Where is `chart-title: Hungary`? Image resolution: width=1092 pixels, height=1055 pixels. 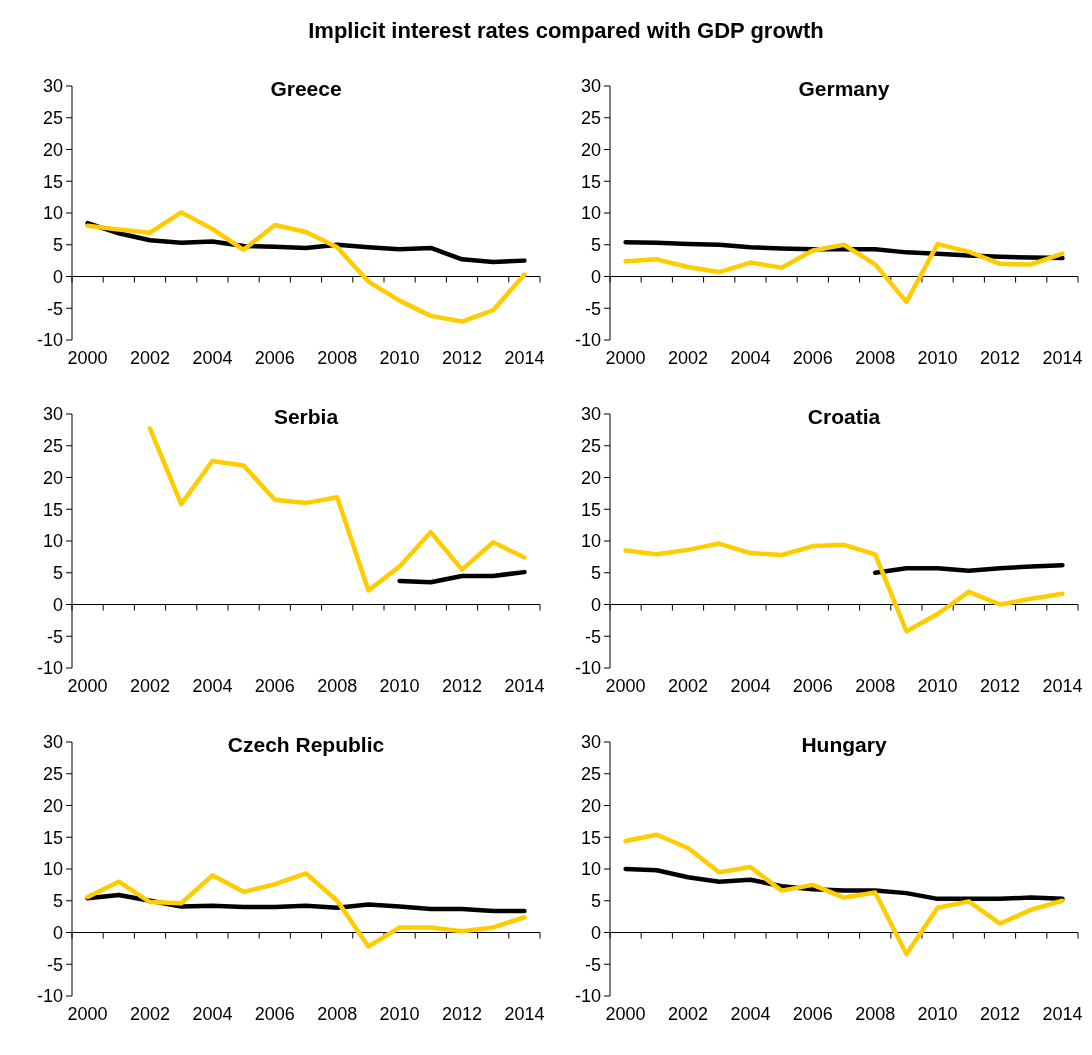
chart-title: Hungary is located at coordinates (844, 744).